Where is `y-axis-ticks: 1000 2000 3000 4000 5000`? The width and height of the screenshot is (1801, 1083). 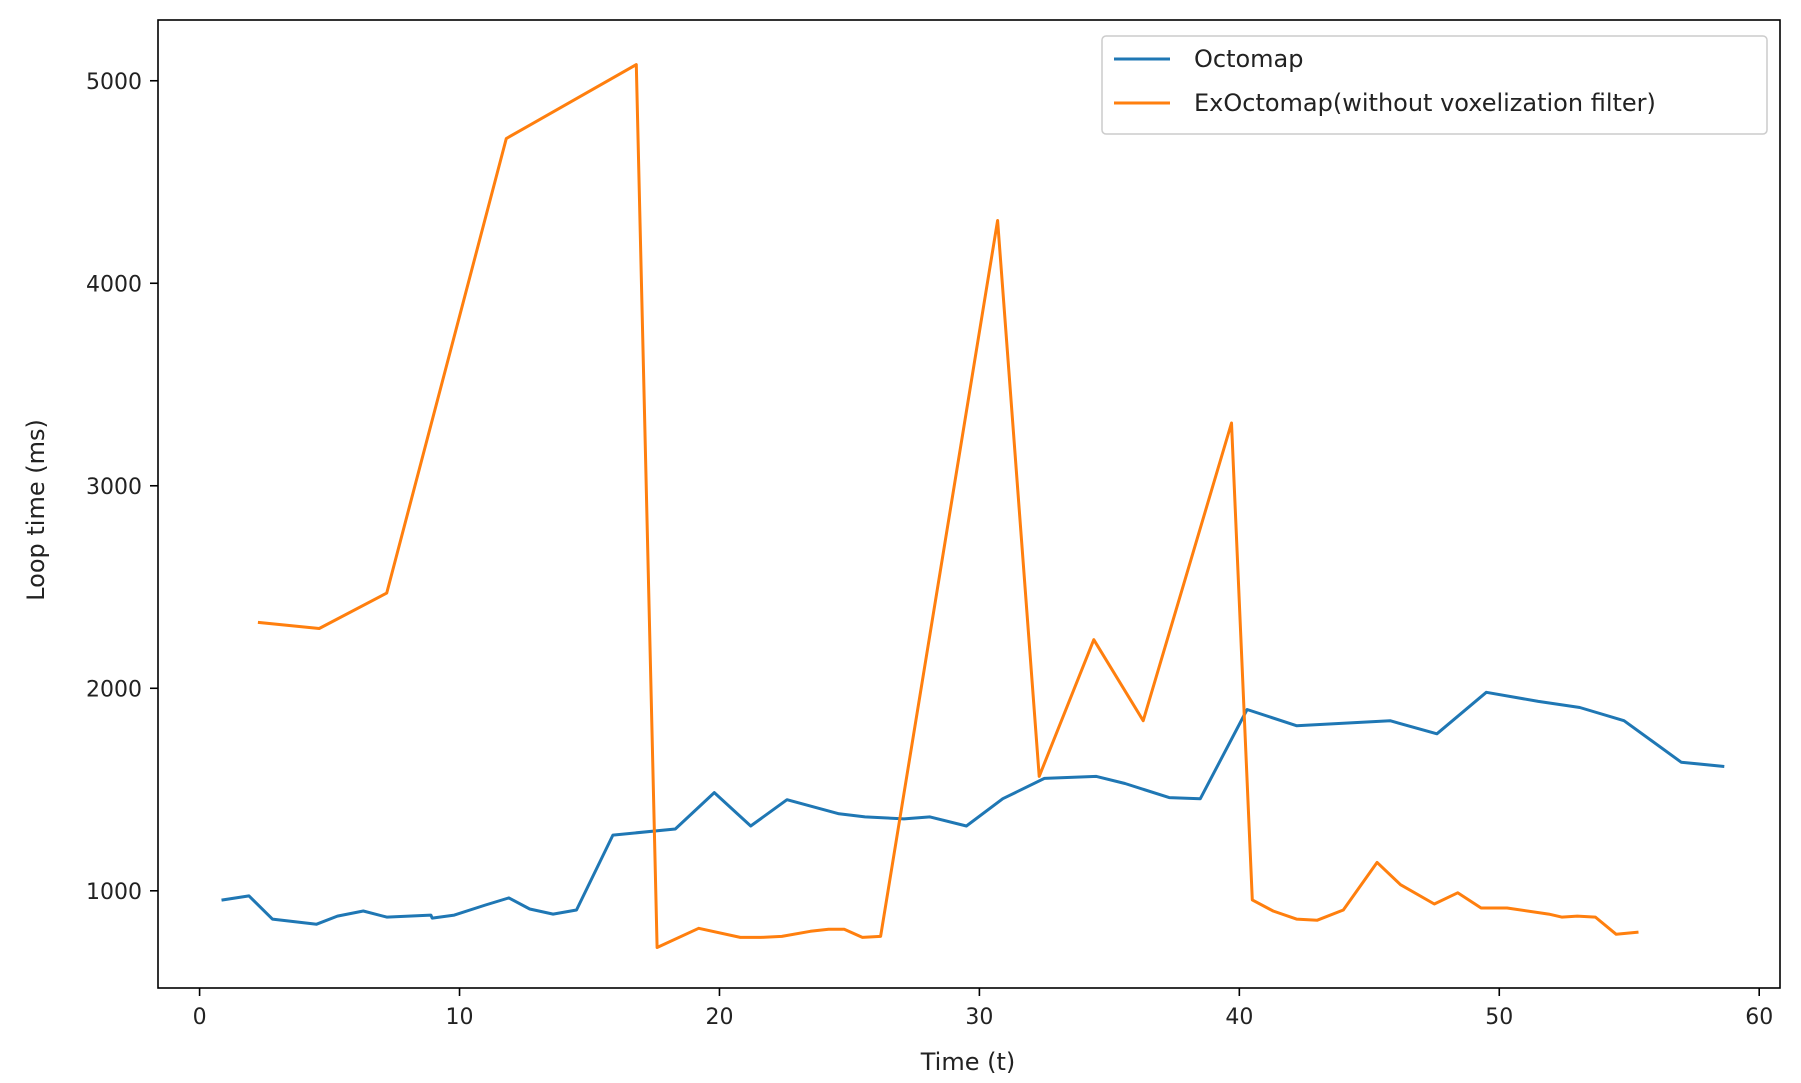 y-axis-ticks: 1000 2000 3000 4000 5000 is located at coordinates (122, 487).